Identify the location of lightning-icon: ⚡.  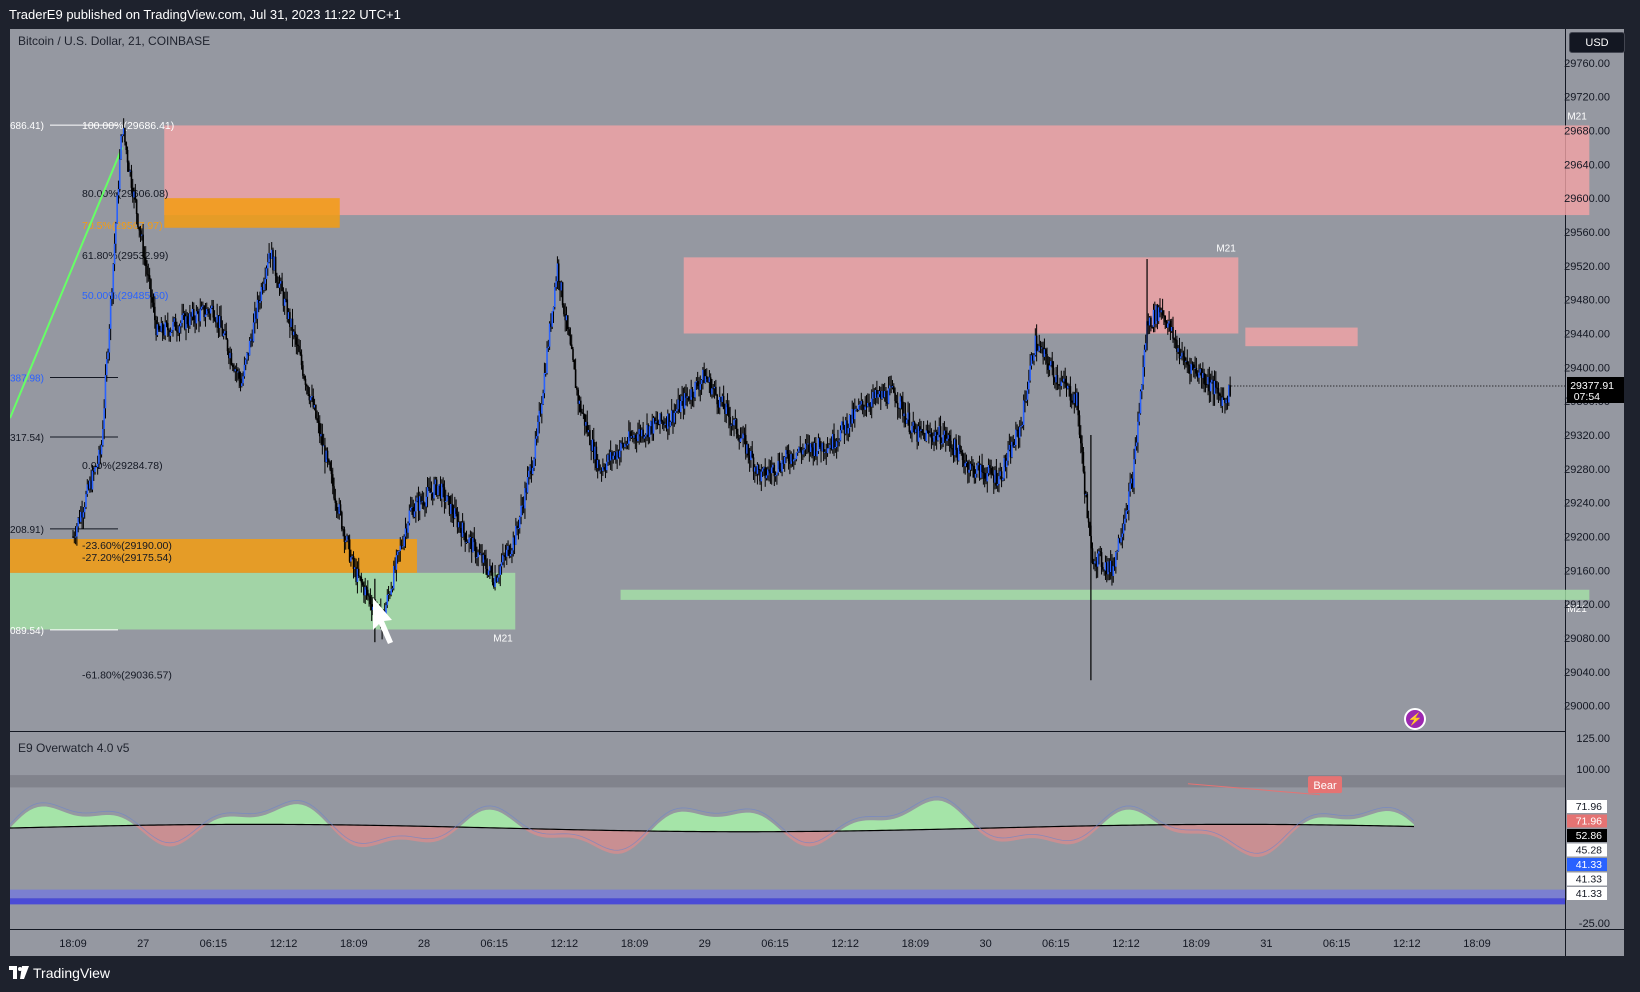
(1415, 719).